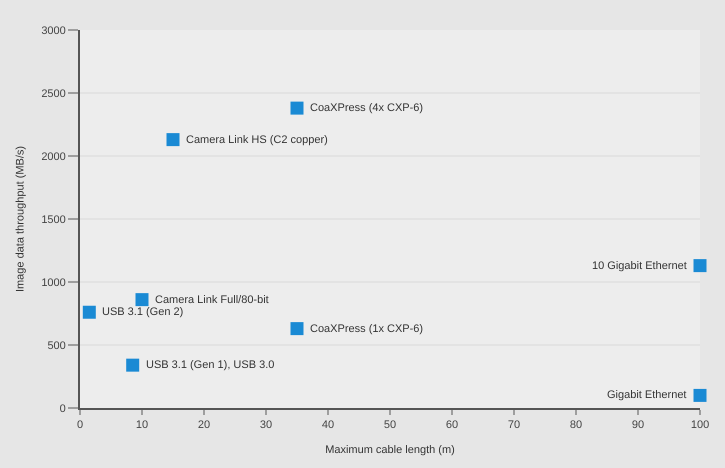  I want to click on annotation: USB 3.1 (Gen 2), so click(143, 312).